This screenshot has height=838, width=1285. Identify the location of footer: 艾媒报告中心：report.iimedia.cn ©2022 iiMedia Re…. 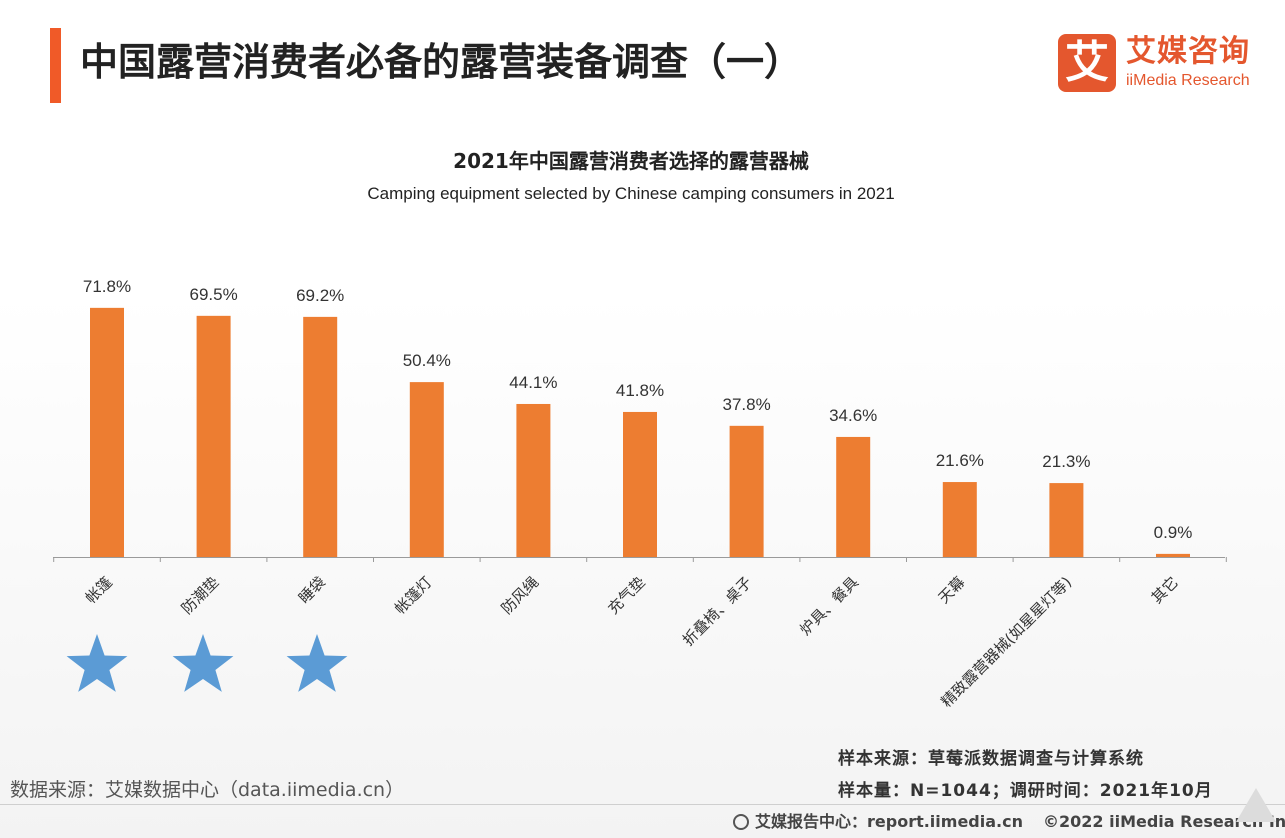
(1009, 820).